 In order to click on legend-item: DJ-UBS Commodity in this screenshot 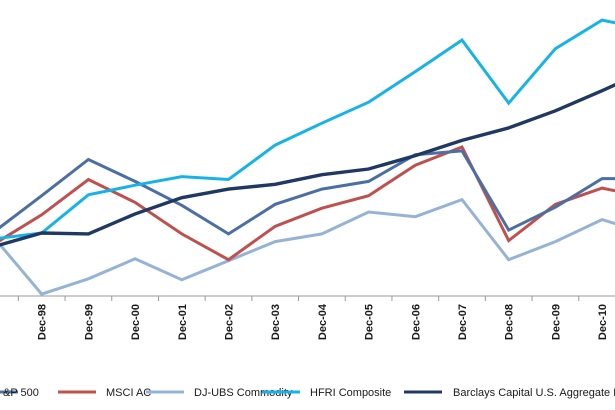, I will do `click(219, 393)`.